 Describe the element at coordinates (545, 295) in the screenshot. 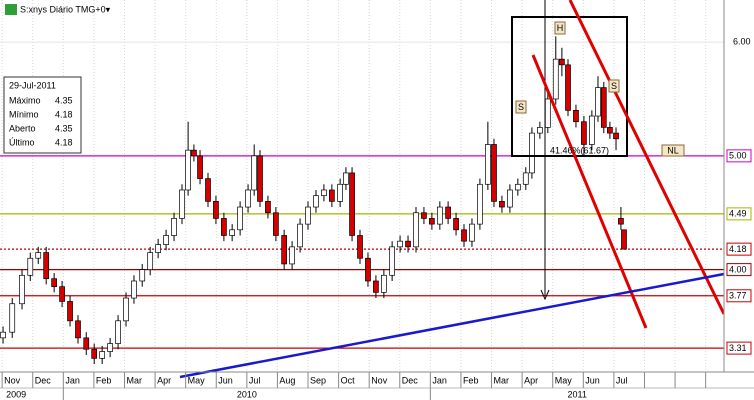

I see `arrow-head` at that location.